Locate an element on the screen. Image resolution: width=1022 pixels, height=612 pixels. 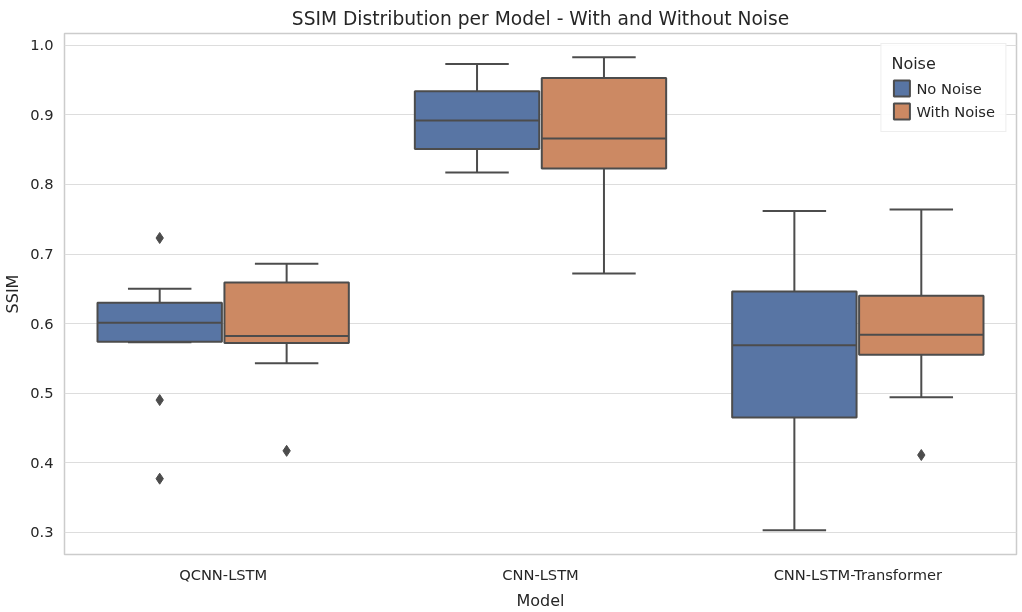
y-tick-label: 0.9 is located at coordinates (42, 114).